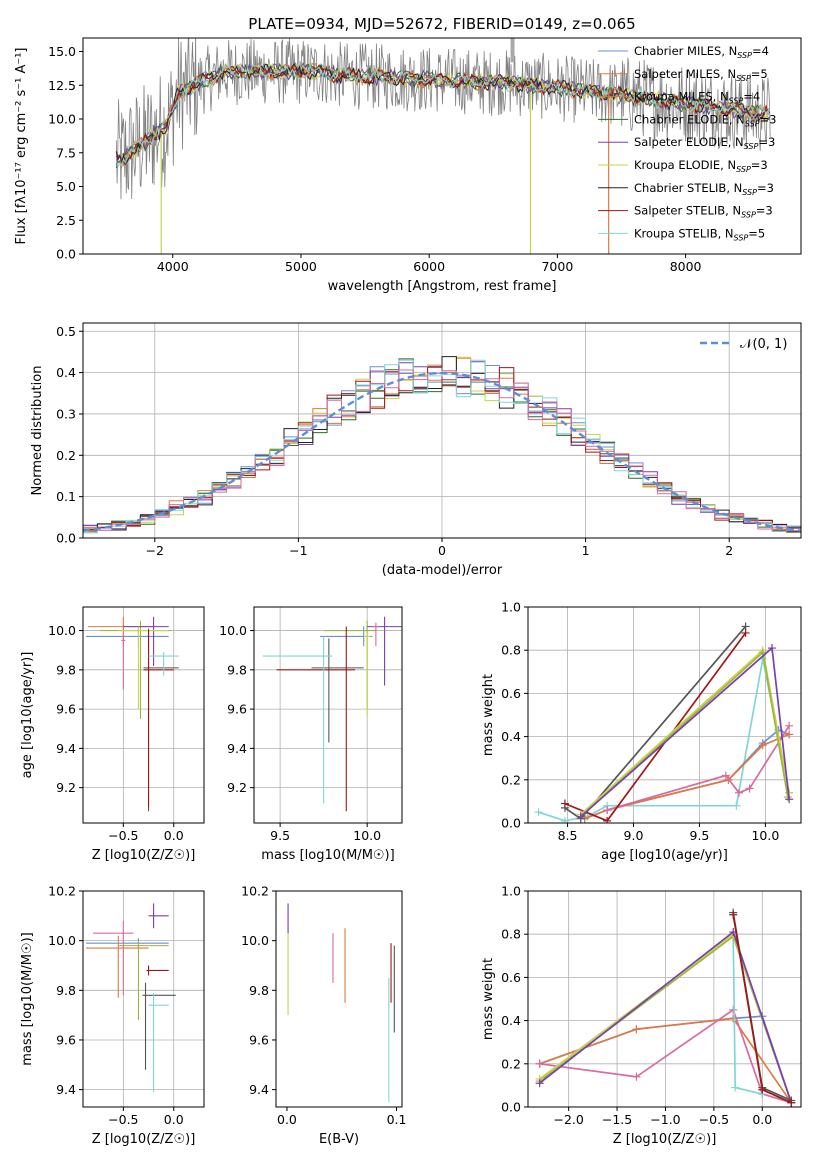 This screenshot has width=819, height=1170. I want to click on legend-entry: Salpeter ELODIE, NSSP=3, so click(704, 143).